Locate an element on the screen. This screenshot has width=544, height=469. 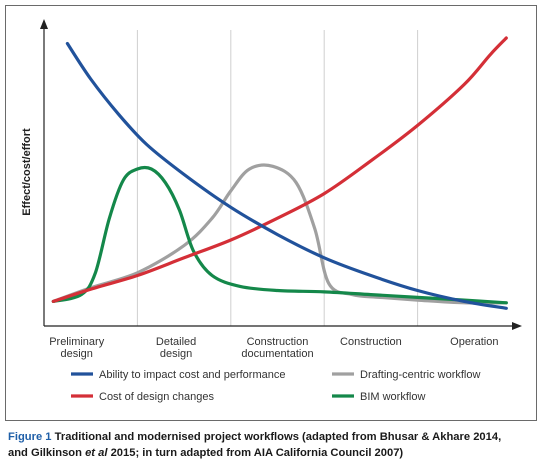
figure-label: Figure 1 is located at coordinates (30, 437).